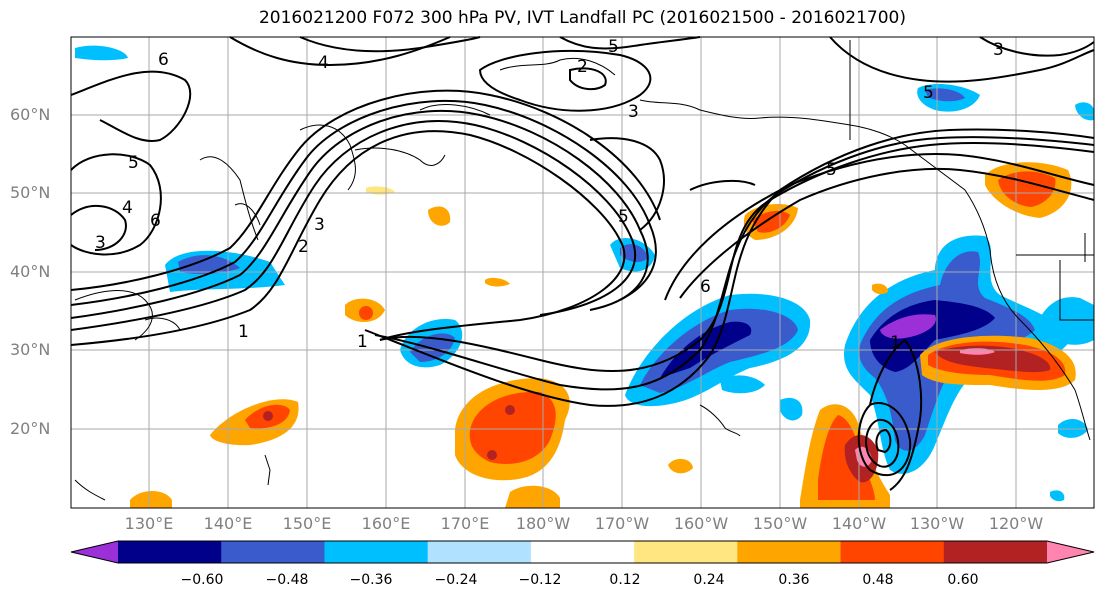 The height and width of the screenshot is (601, 1105). What do you see at coordinates (1070, 552) in the screenshot?
I see `colorbar-extend-high` at bounding box center [1070, 552].